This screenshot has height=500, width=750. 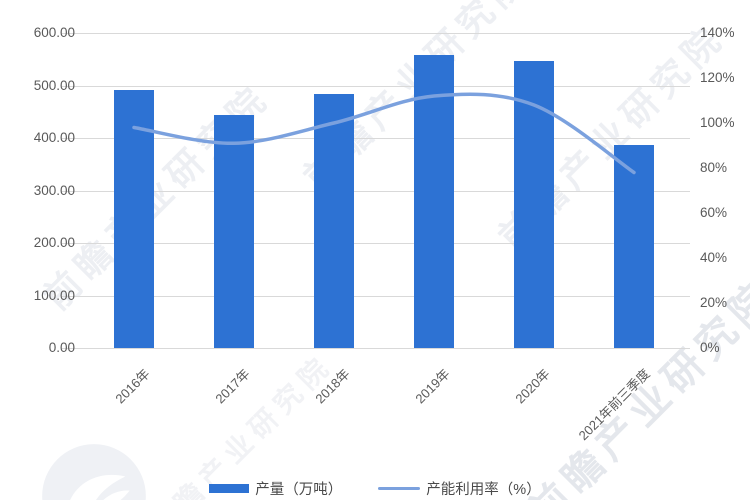 I want to click on x-axis-label: 2020年, so click(x=532, y=386).